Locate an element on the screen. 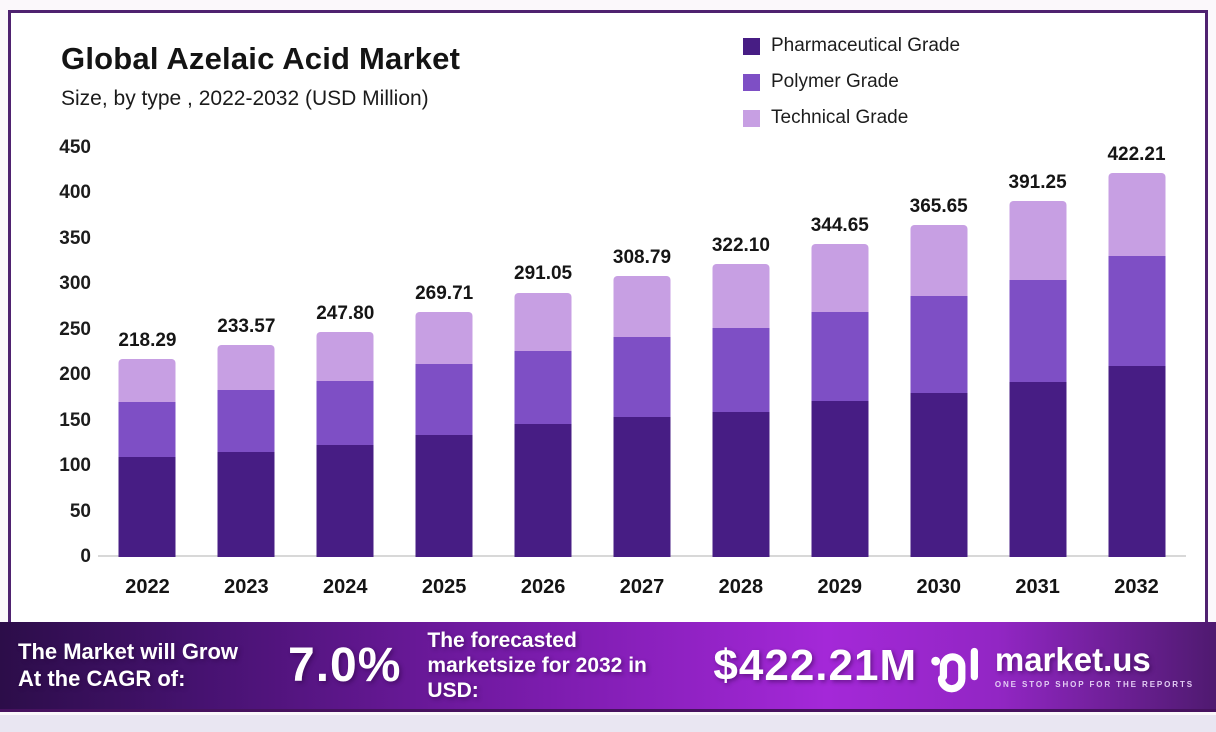  market-us-logo-icon is located at coordinates (954, 669).